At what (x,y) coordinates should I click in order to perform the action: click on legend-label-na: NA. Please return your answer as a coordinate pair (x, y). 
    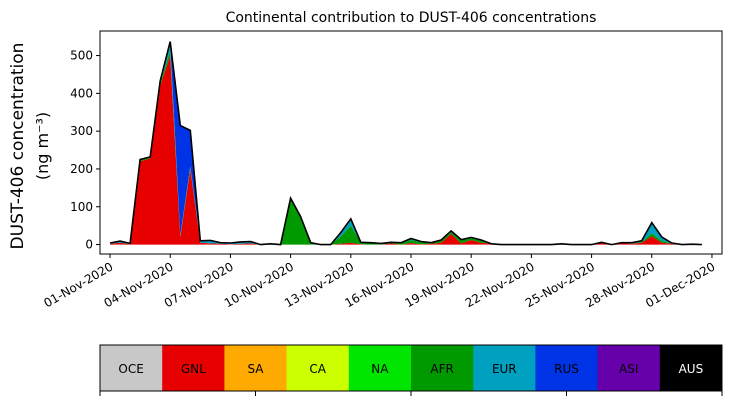
    Looking at the image, I should click on (380, 369).